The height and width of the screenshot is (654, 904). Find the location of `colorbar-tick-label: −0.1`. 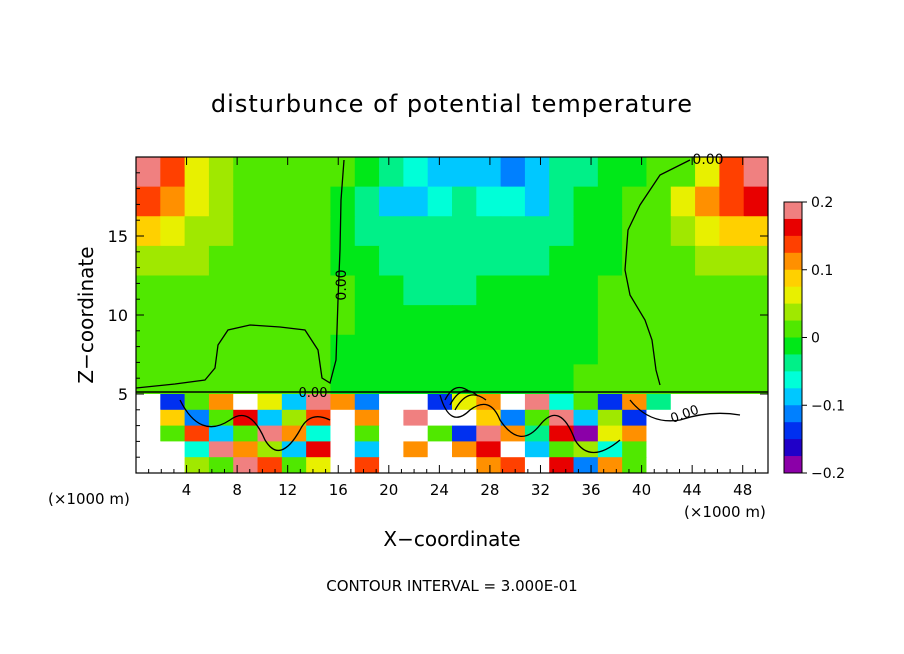

colorbar-tick-label: −0.1 is located at coordinates (828, 406).